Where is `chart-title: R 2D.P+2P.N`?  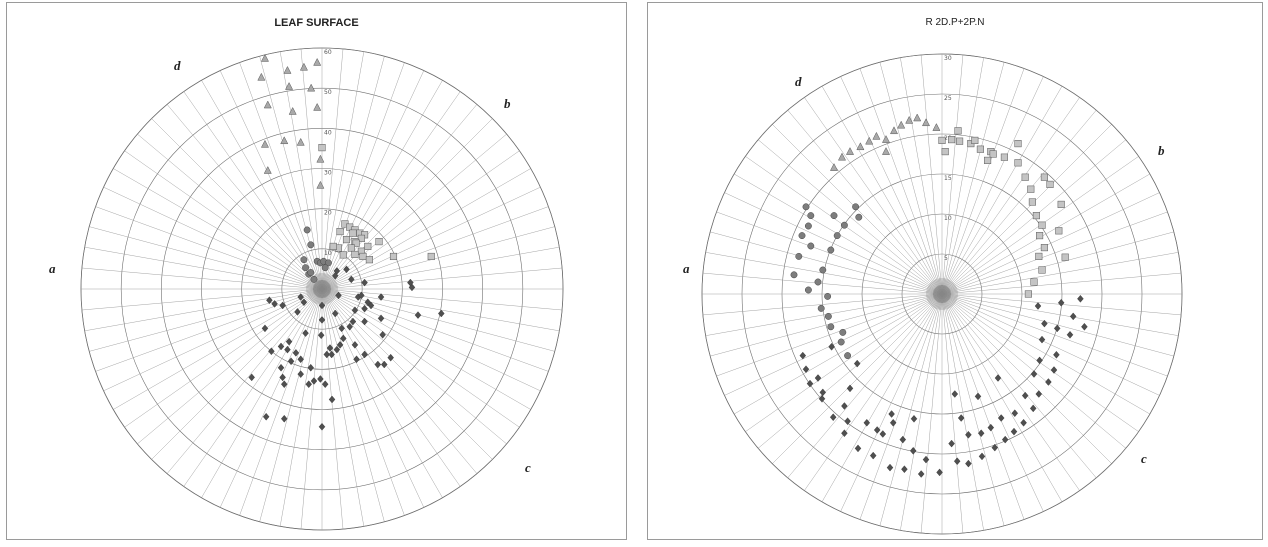 chart-title: R 2D.P+2P.N is located at coordinates (955, 22).